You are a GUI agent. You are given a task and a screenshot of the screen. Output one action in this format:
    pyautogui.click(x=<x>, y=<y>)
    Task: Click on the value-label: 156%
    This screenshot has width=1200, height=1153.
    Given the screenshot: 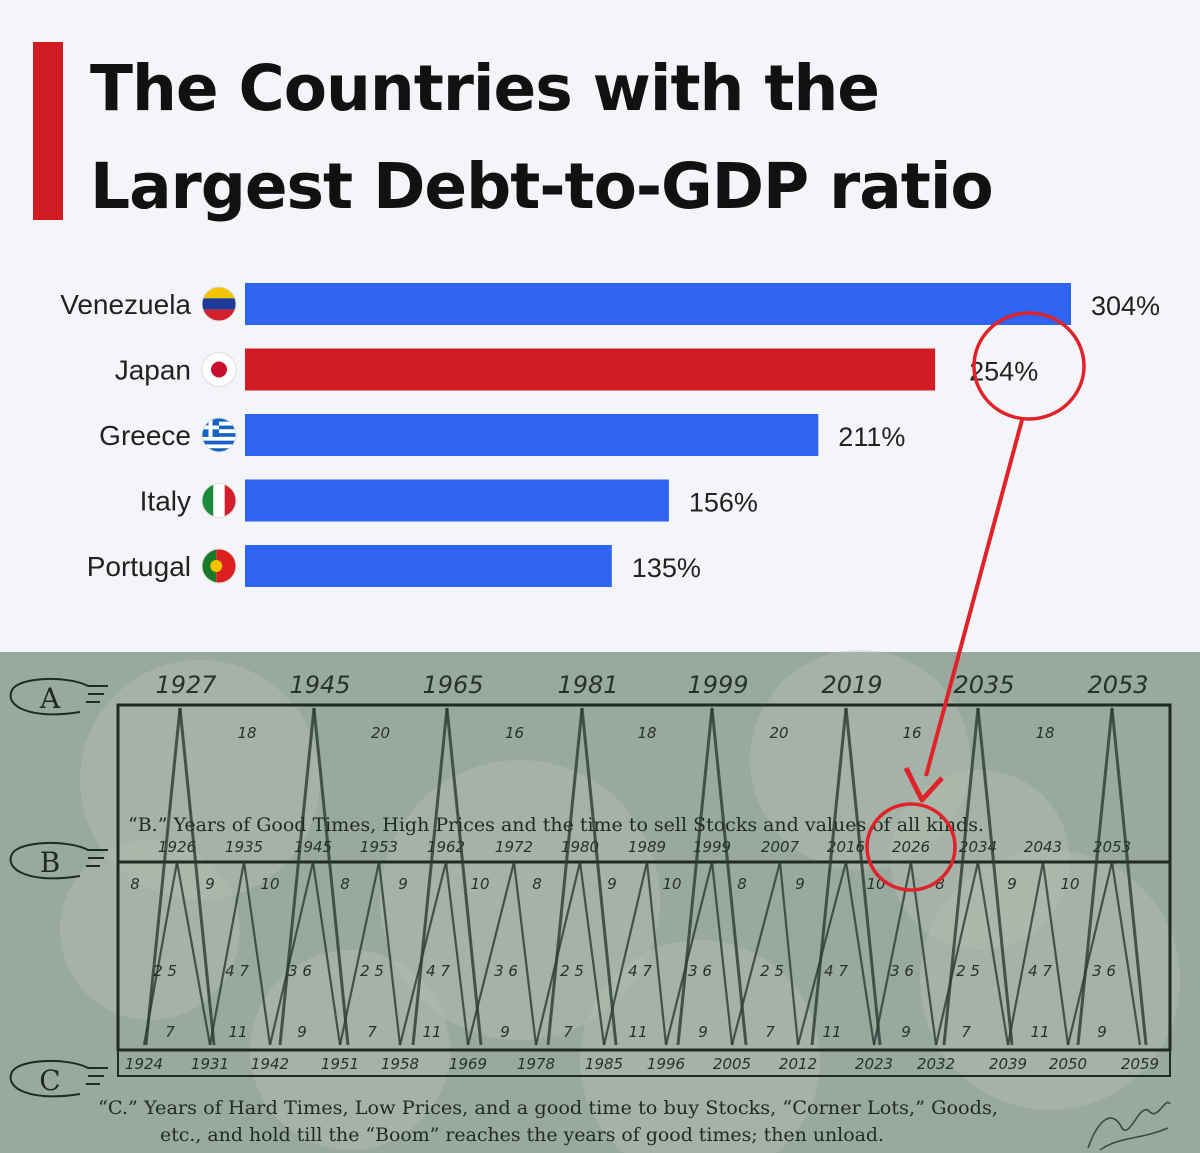 What is the action you would take?
    pyautogui.click(x=723, y=503)
    